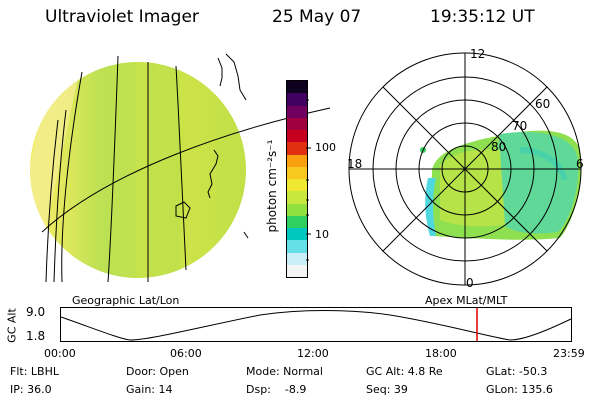 Image resolution: width=600 pixels, height=400 pixels. I want to click on geographic-label: Geographic Lat/Lon, so click(126, 300).